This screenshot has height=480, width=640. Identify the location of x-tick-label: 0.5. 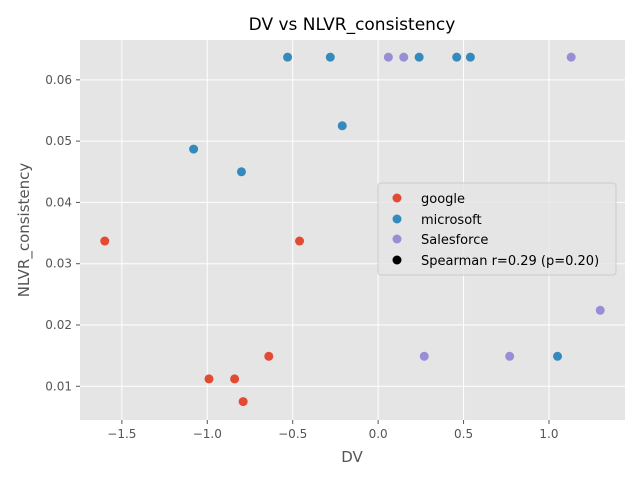
(463, 434).